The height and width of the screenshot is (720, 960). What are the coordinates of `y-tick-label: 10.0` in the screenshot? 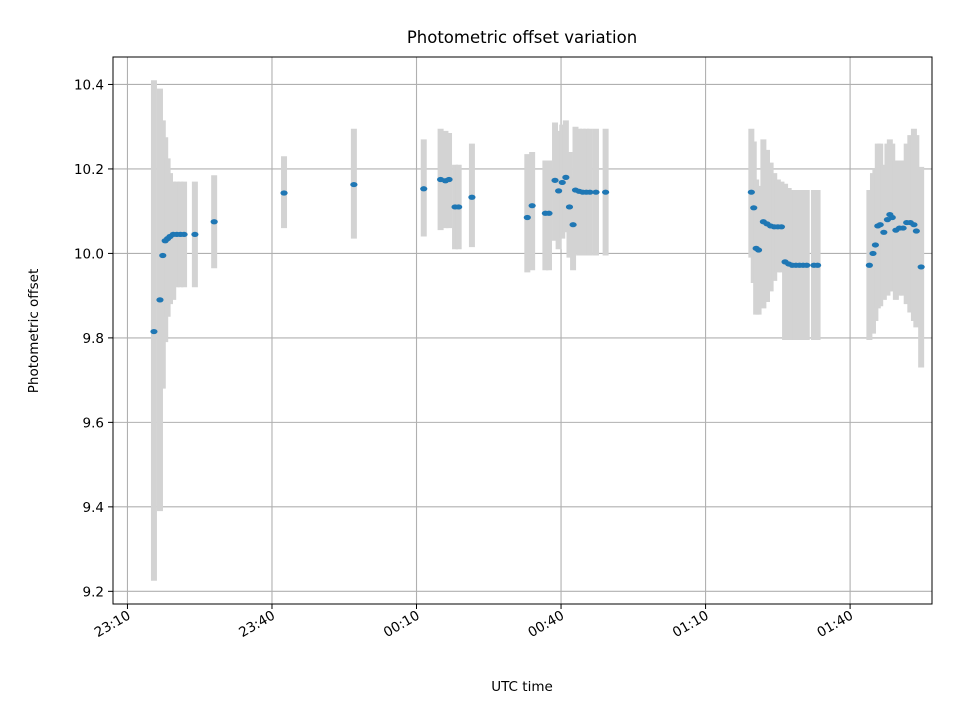 It's located at (89, 254).